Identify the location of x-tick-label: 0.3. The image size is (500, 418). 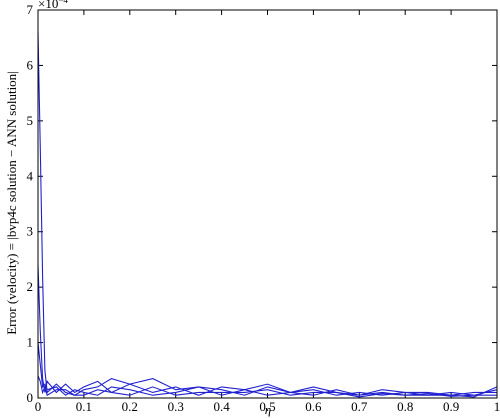
(176, 406).